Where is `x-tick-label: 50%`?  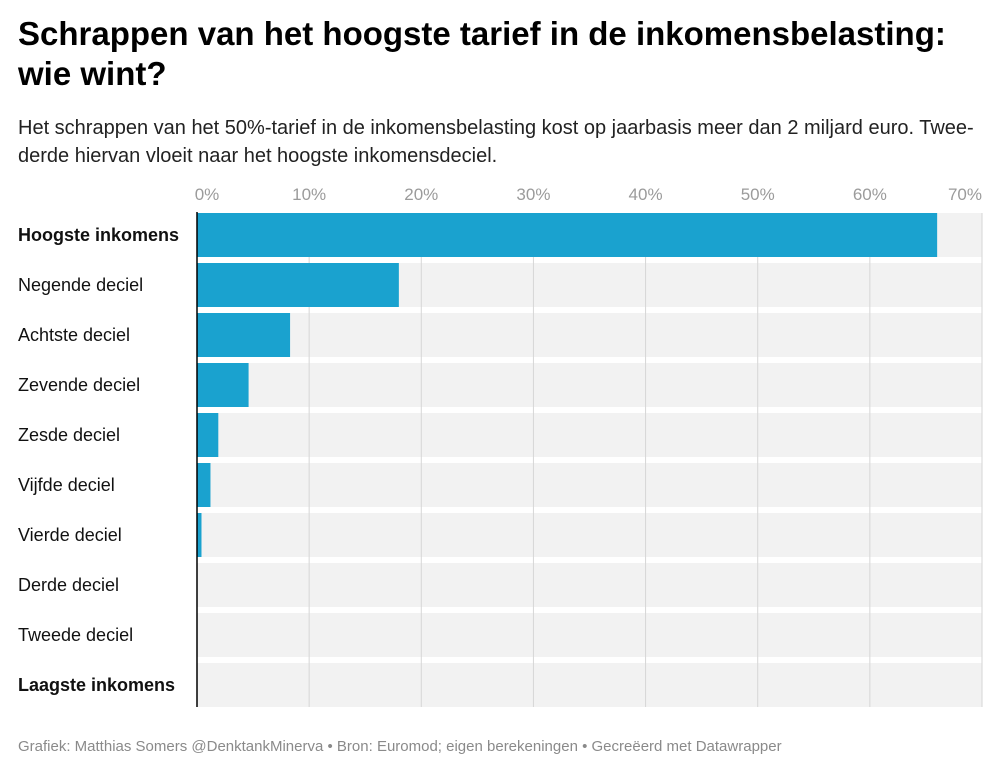
x-tick-label: 50% is located at coordinates (758, 194).